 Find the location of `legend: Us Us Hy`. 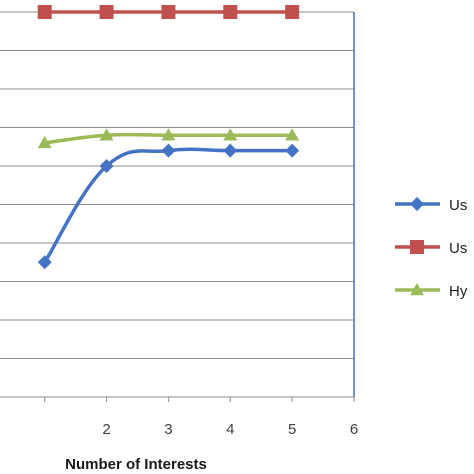

legend: Us Us Hy is located at coordinates (431, 248).